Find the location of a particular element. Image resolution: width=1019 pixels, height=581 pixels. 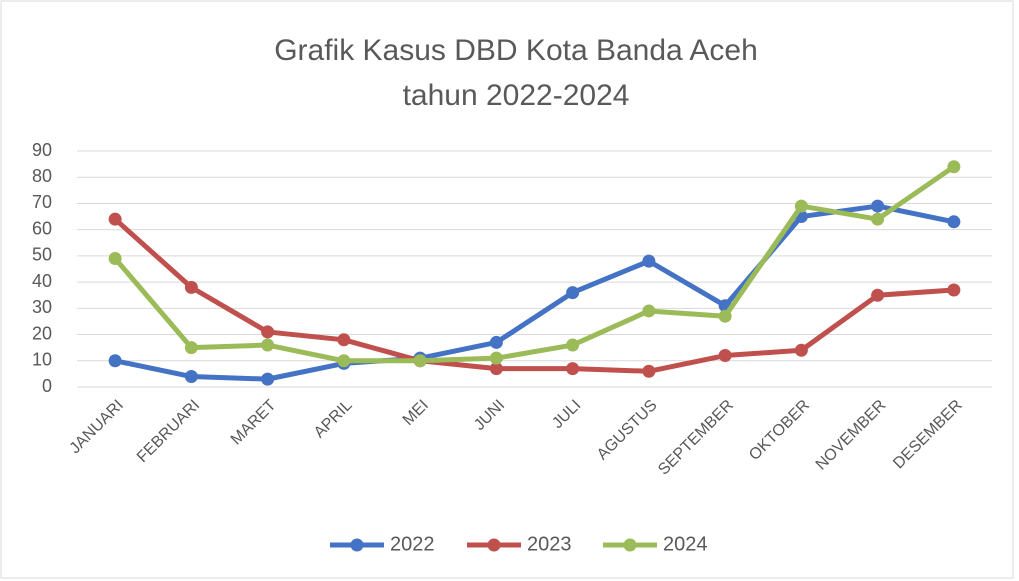

y-tick-label: 90 is located at coordinates (42, 150).